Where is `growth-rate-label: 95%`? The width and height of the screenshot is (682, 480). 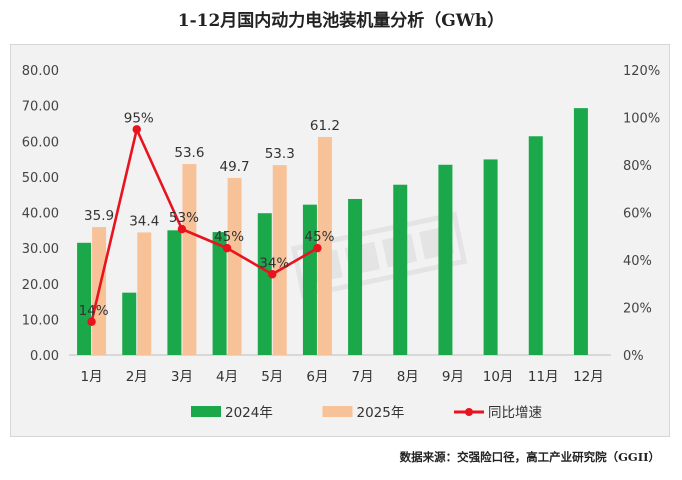 growth-rate-label: 95% is located at coordinates (139, 118).